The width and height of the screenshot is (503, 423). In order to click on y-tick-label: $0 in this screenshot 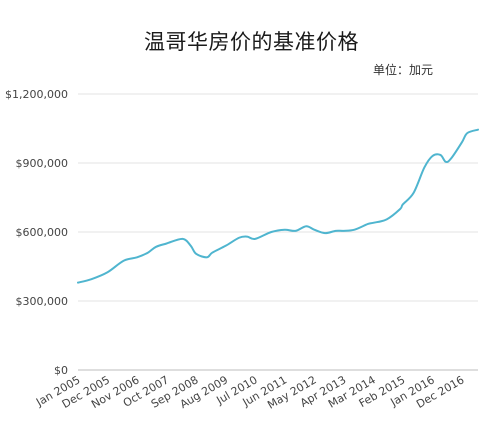, I will do `click(61, 370)`.